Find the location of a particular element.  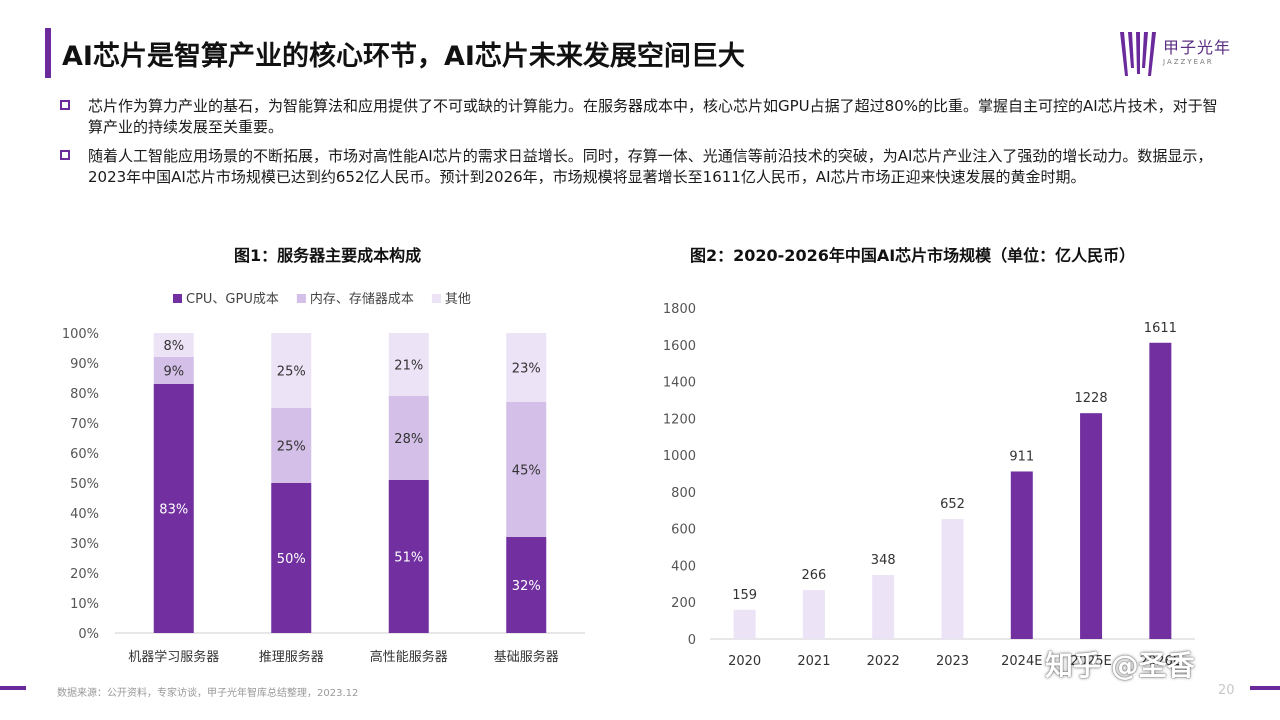

data-label: 23% is located at coordinates (526, 369).